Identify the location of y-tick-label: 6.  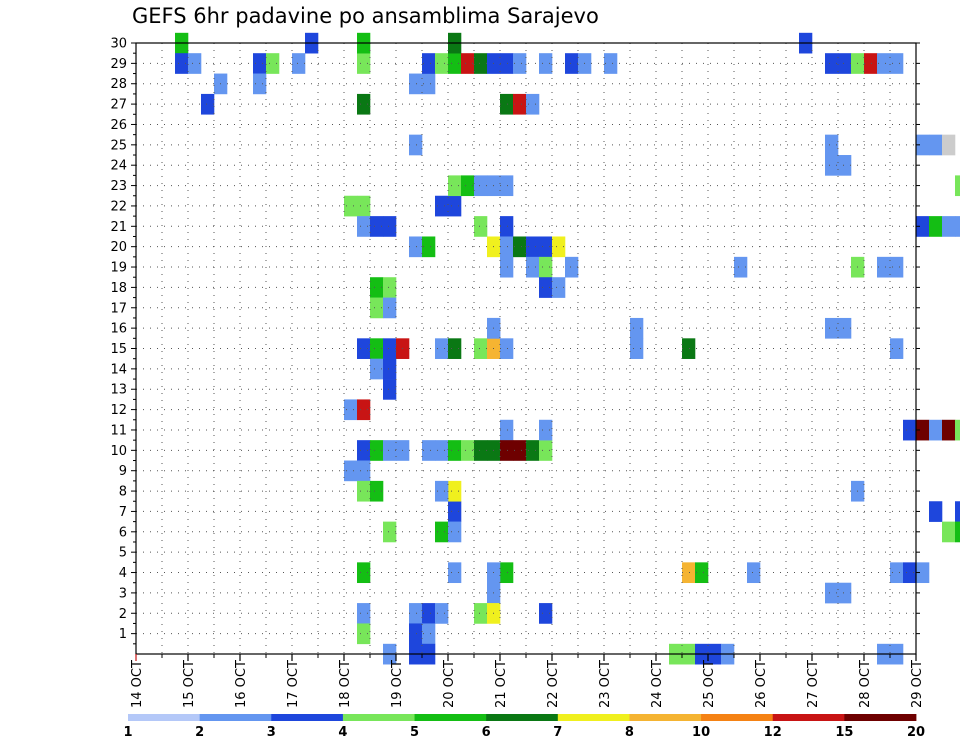
(123, 532).